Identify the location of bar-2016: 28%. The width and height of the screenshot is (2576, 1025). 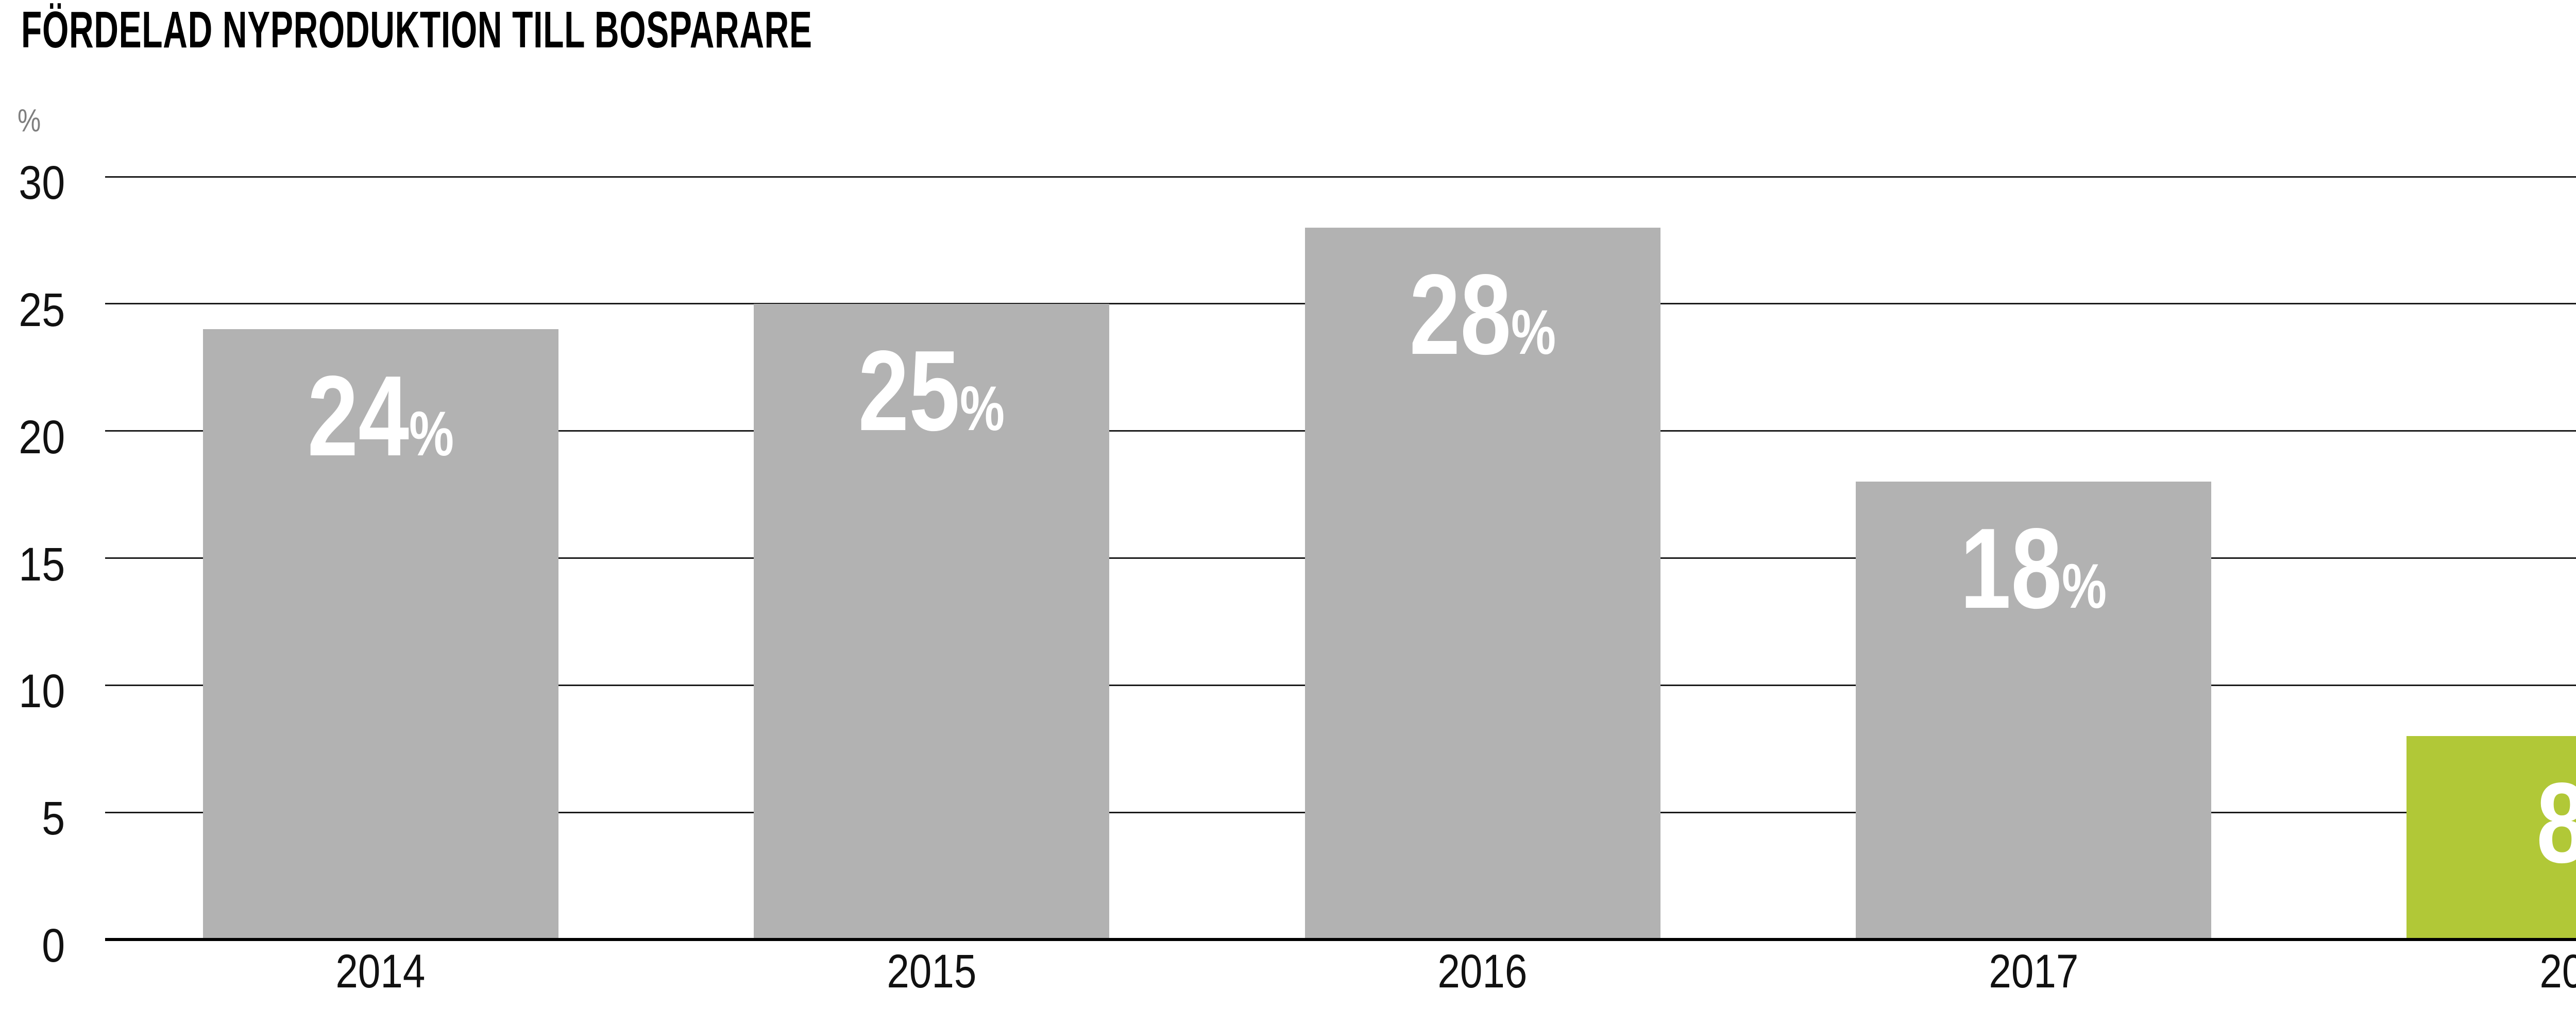
(1482, 583).